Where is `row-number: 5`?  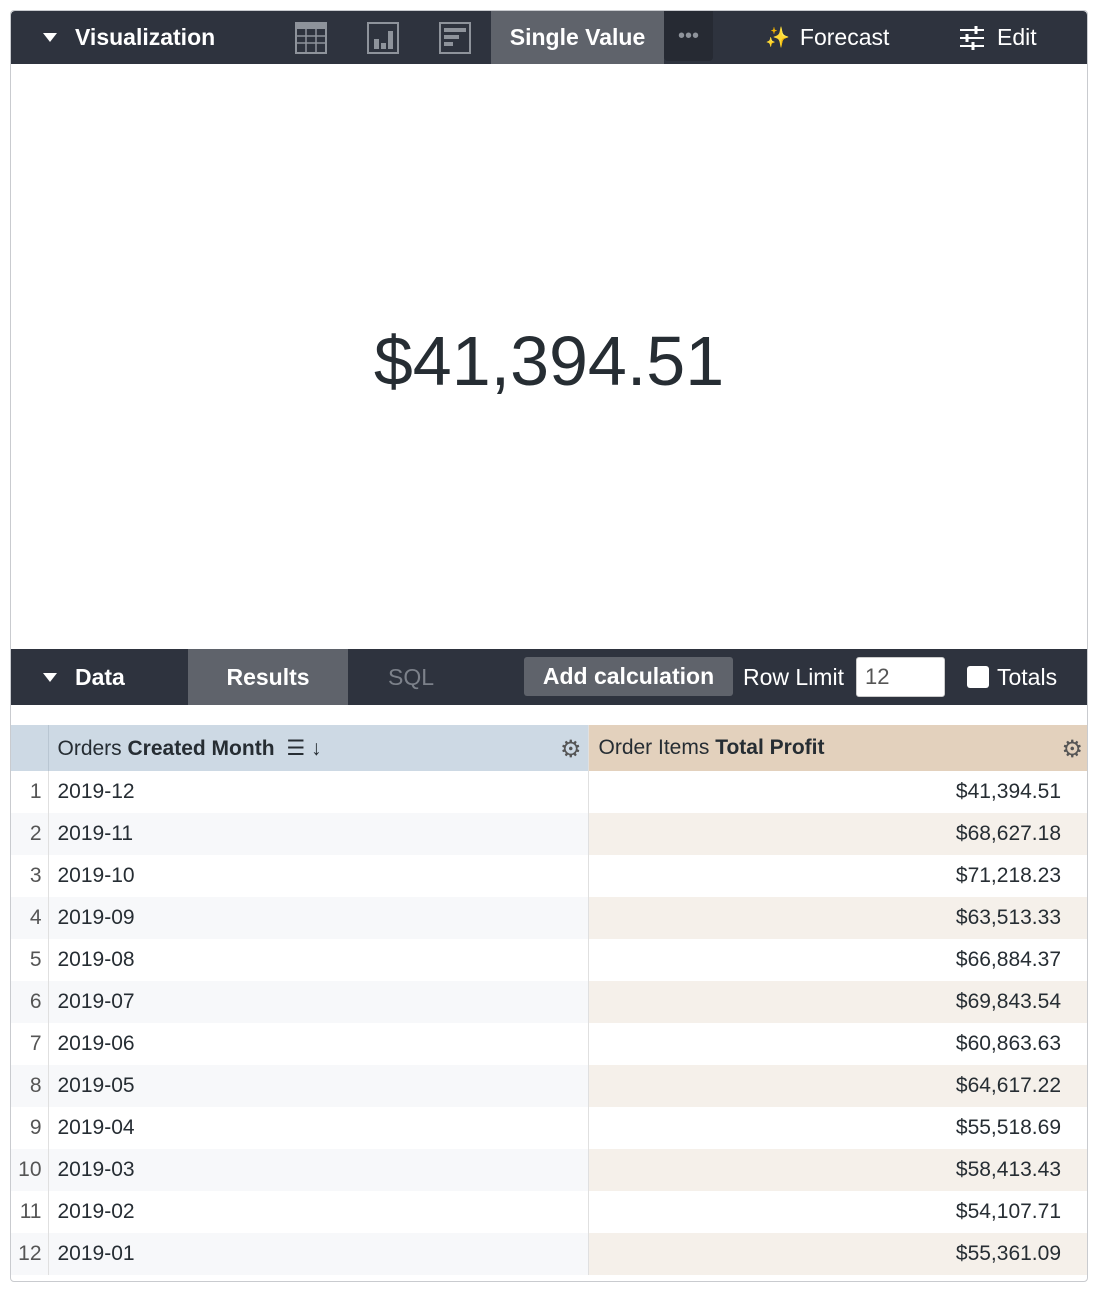 row-number: 5 is located at coordinates (30, 960).